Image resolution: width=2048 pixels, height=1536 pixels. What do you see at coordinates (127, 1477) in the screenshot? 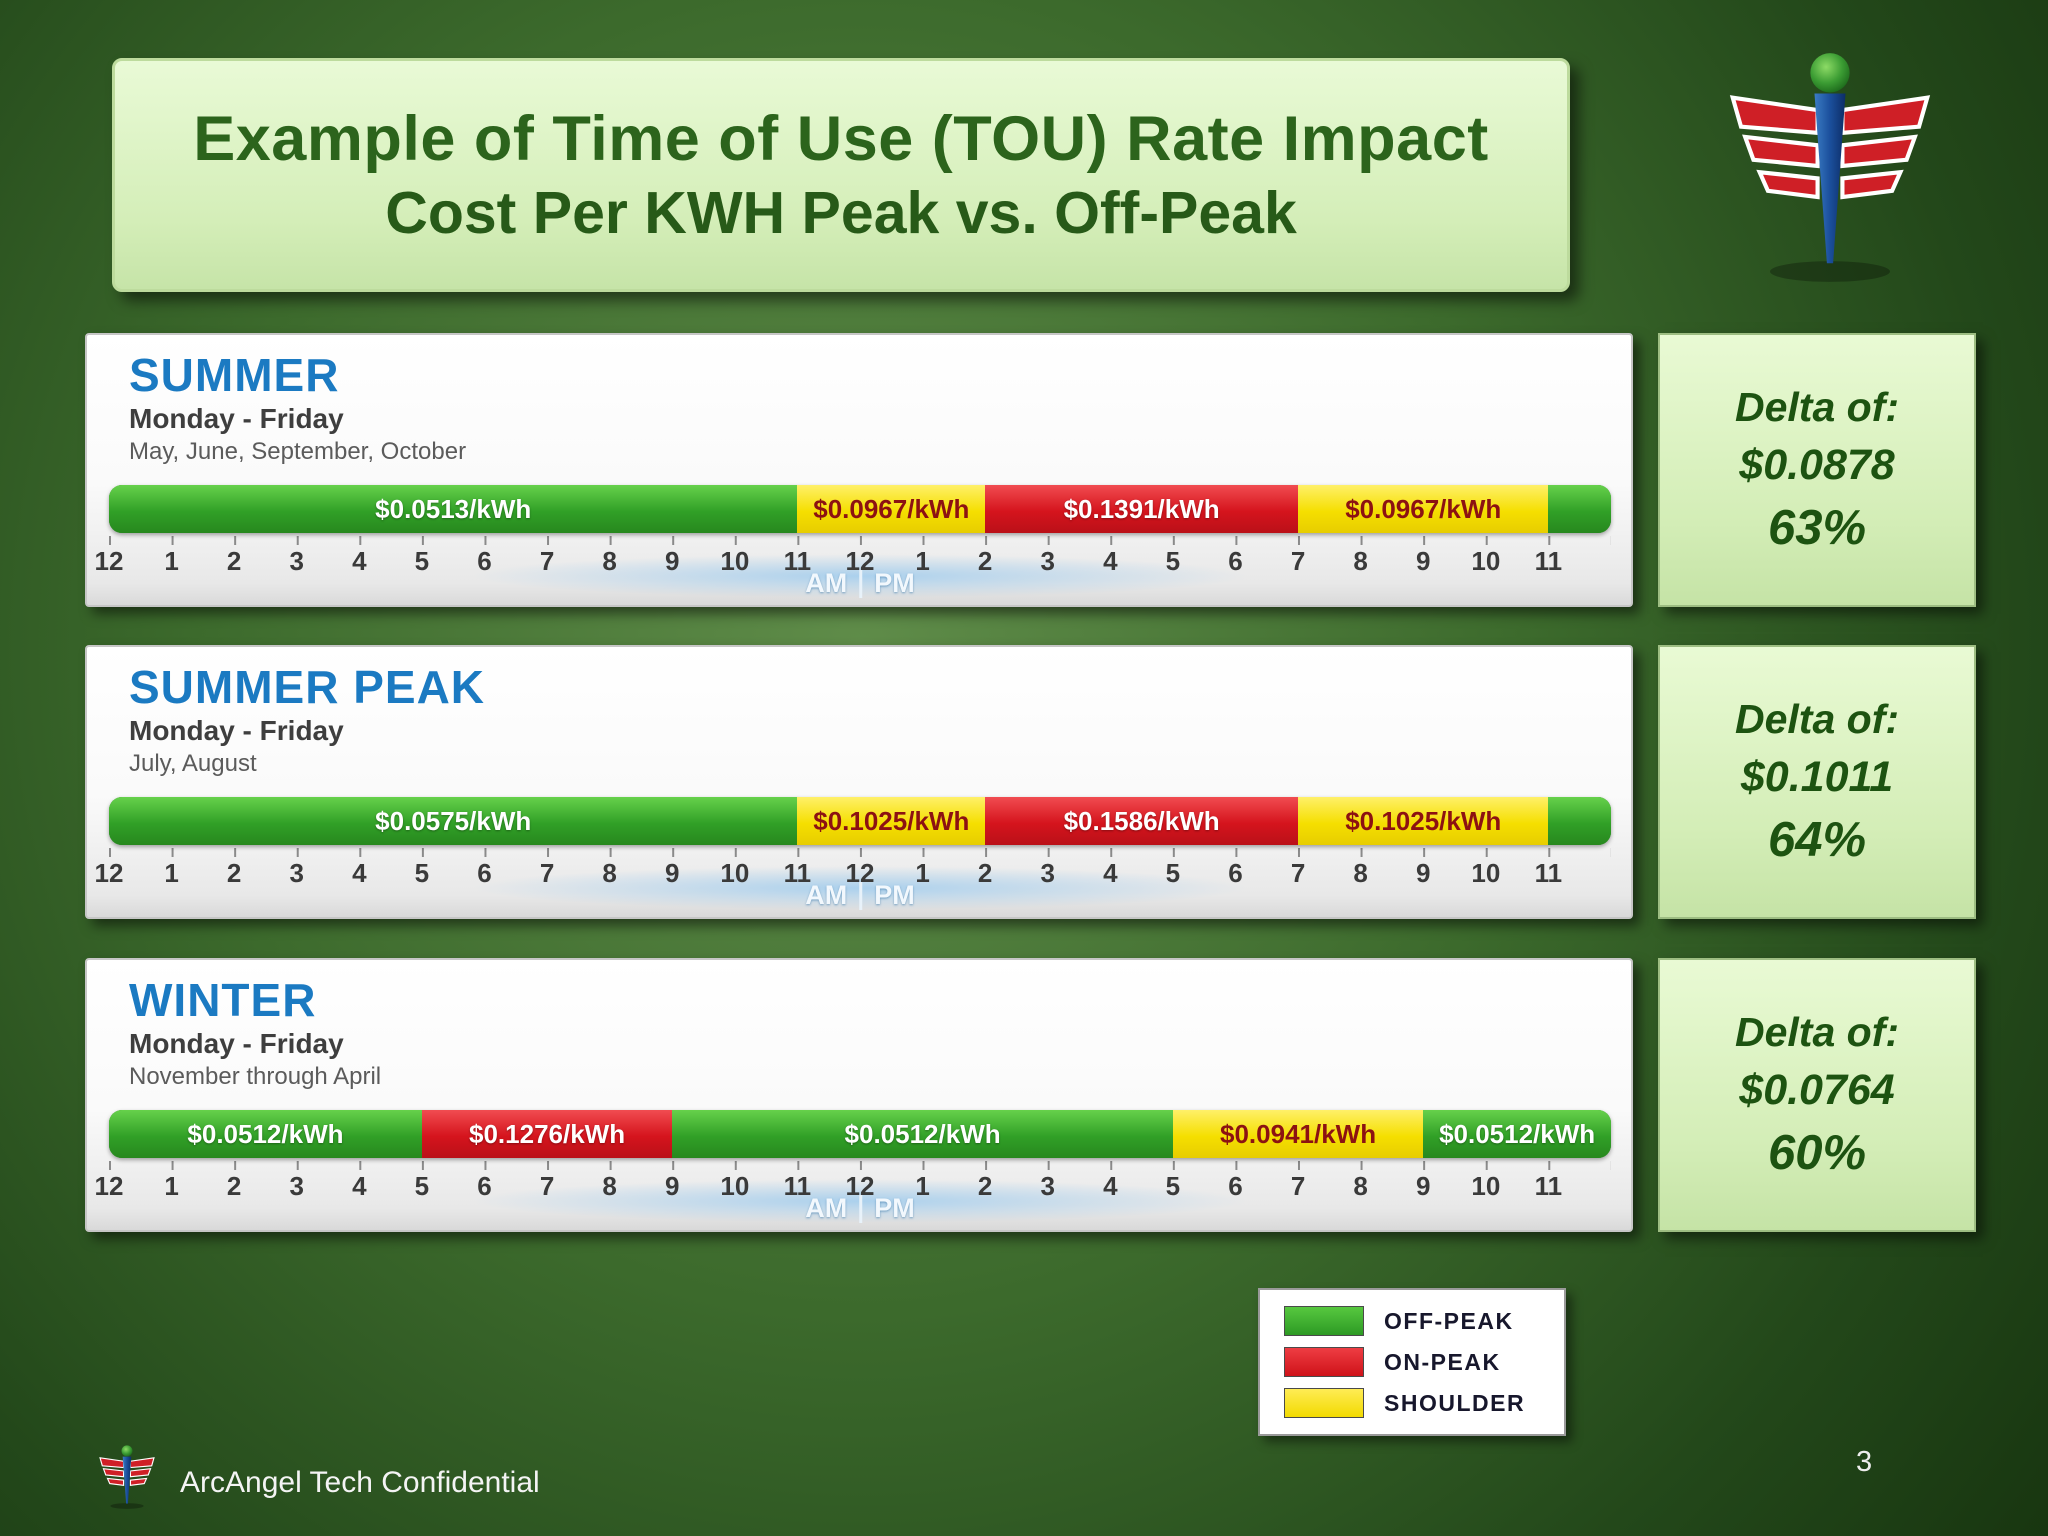
I see `footer-logo-icon` at bounding box center [127, 1477].